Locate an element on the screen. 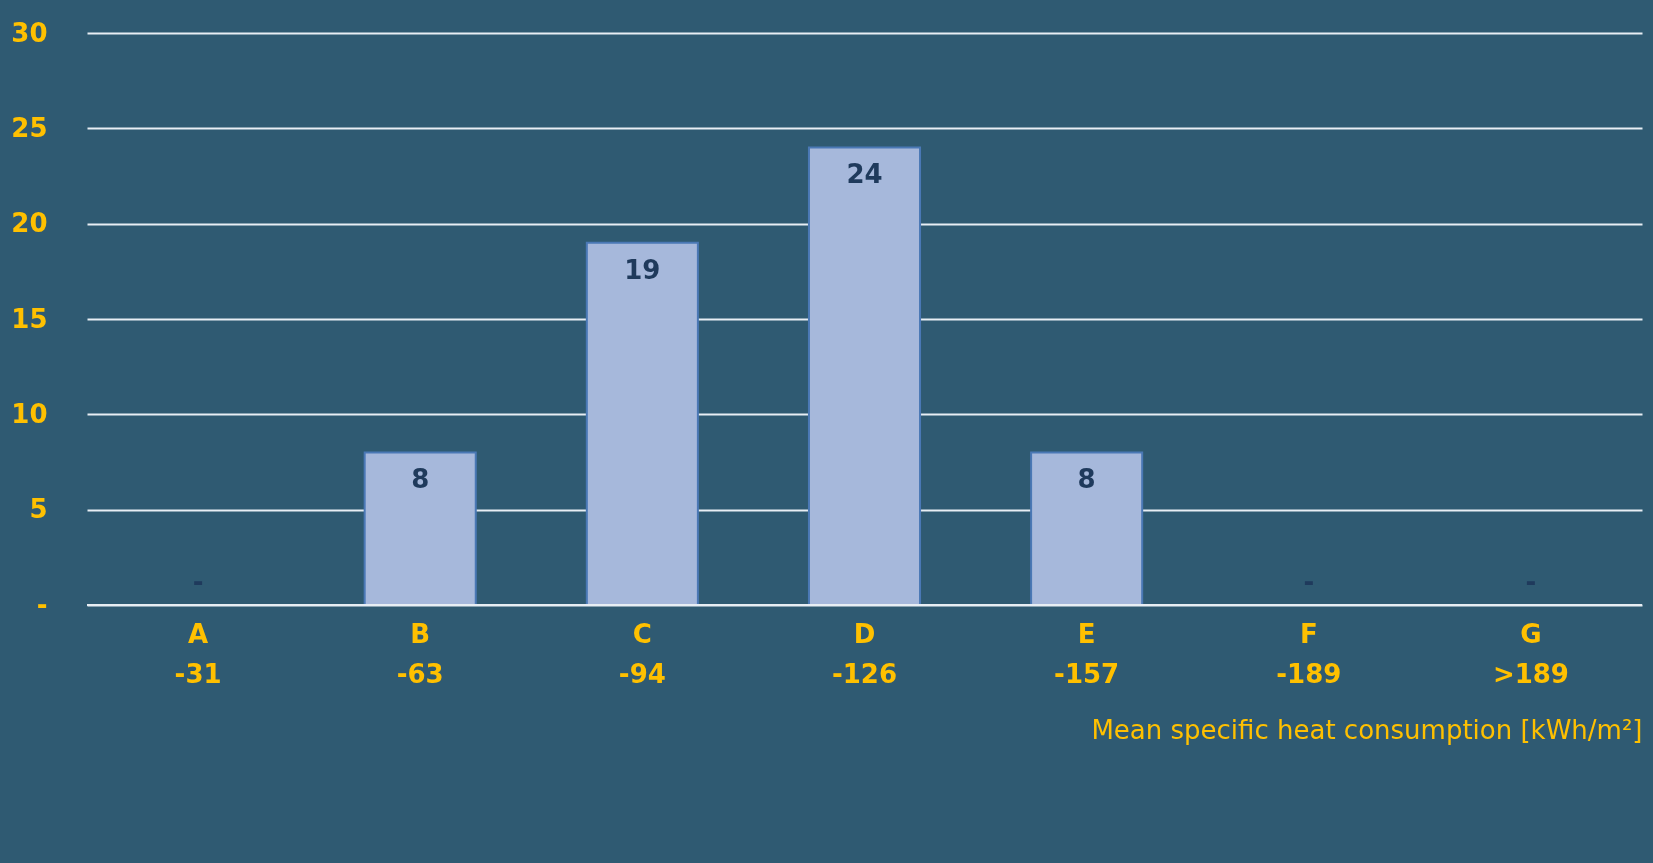 The width and height of the screenshot is (1653, 863). x-tick-label: B -63 is located at coordinates (420, 653).